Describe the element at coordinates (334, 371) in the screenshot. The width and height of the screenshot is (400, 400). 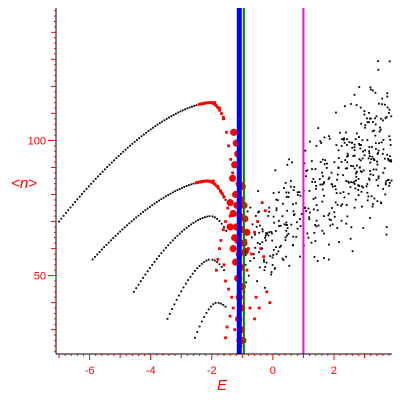
I see `x-tick-label: 2` at that location.